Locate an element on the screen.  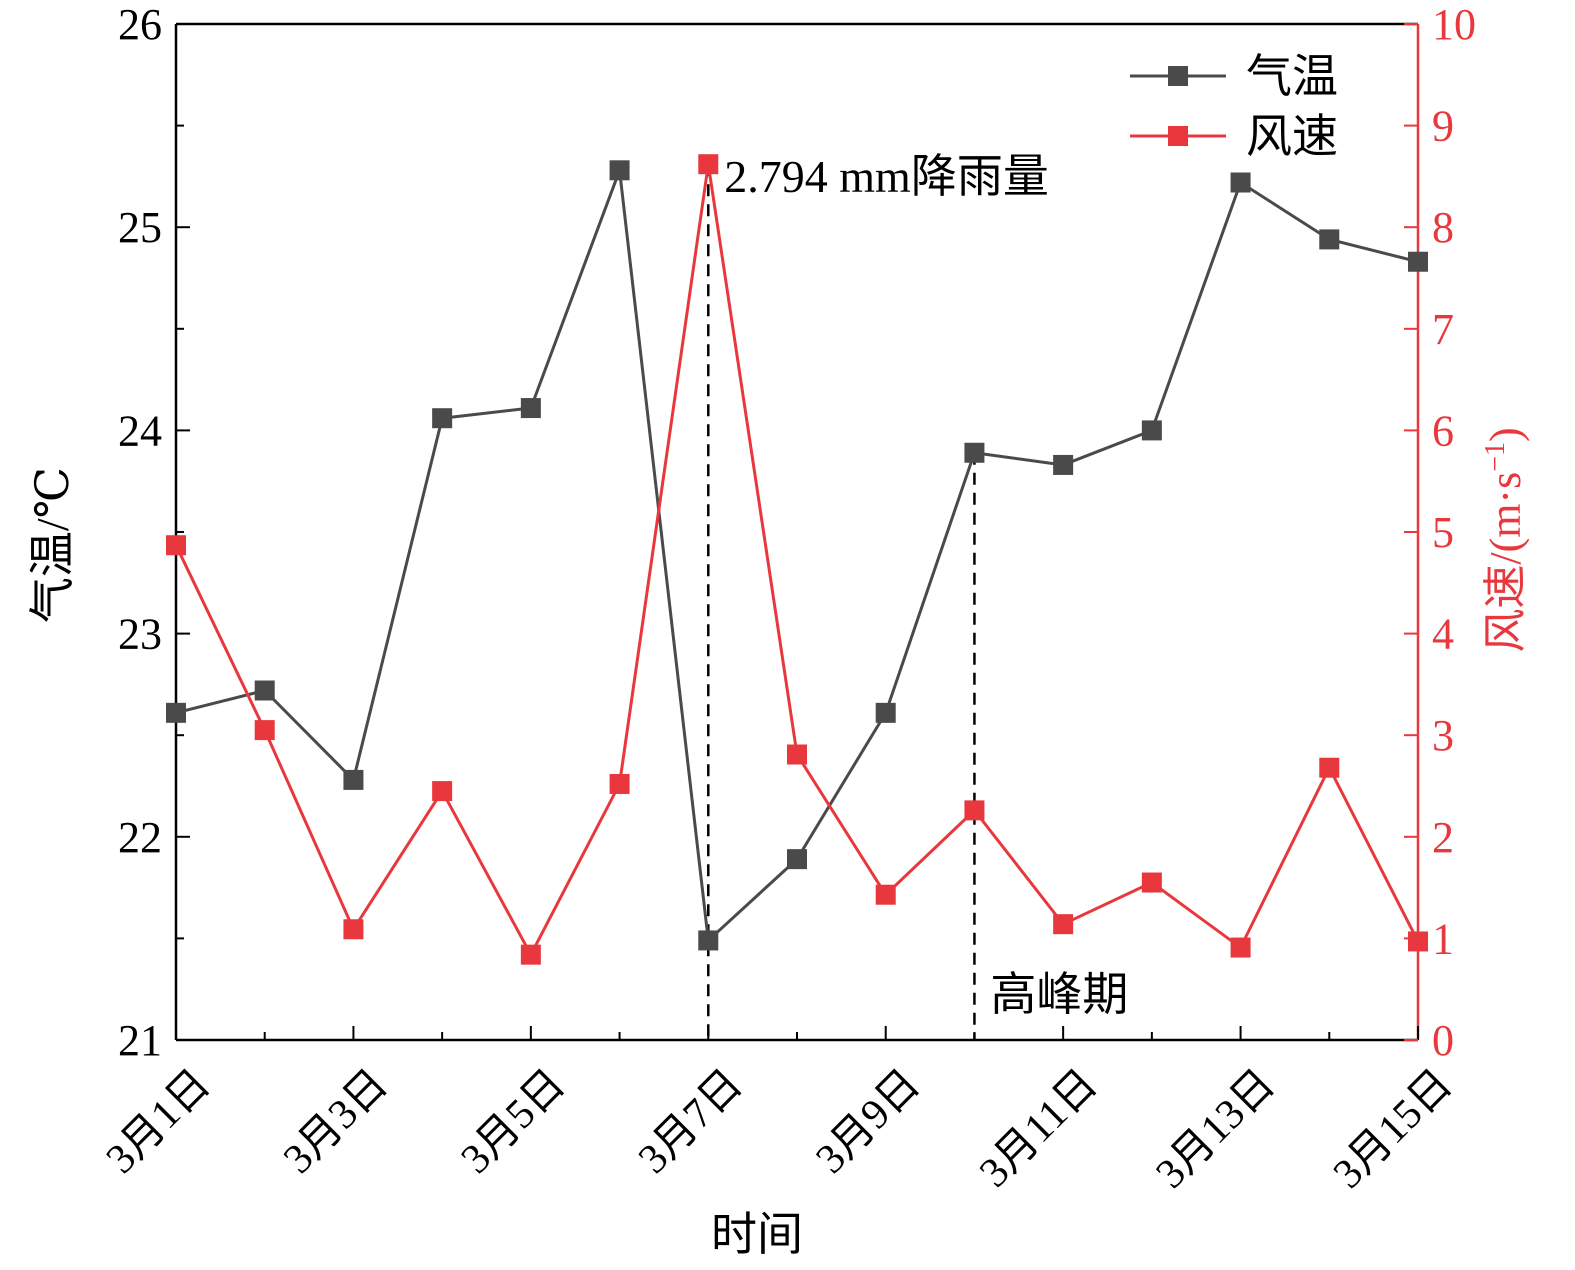
y-right-axis-title-main: 风速/(m·s is located at coordinates (1505, 562).